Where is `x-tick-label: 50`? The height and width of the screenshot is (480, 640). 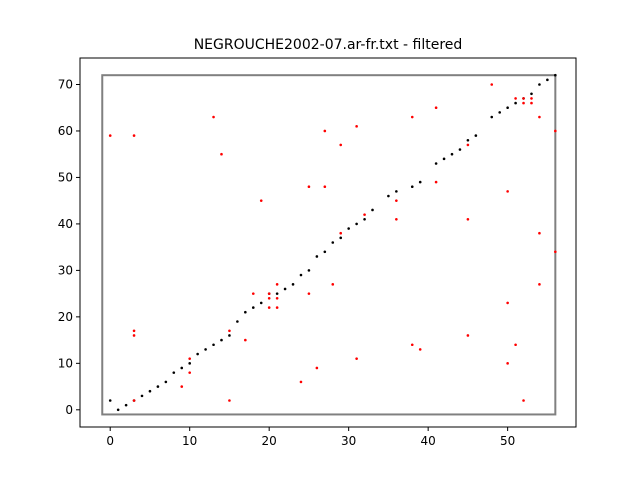
x-tick-label: 50 is located at coordinates (507, 441).